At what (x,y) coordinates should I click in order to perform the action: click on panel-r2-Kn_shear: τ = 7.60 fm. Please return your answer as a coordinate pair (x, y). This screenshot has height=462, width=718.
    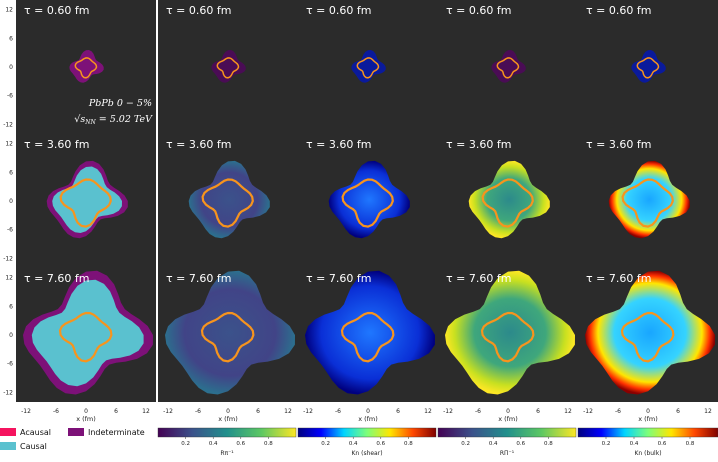
    Looking at the image, I should click on (368, 335).